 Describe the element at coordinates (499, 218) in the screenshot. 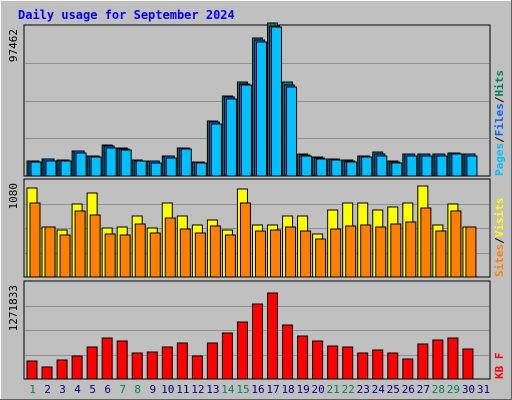

I see `legend-item-visits: Visits` at that location.